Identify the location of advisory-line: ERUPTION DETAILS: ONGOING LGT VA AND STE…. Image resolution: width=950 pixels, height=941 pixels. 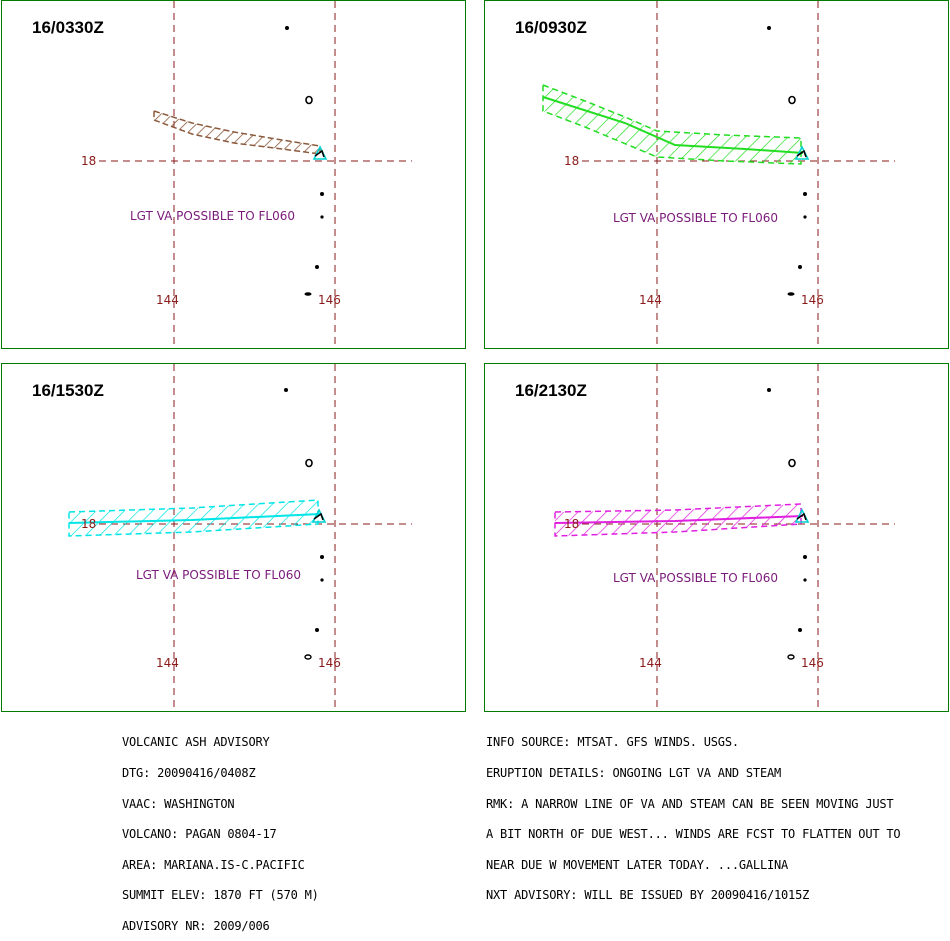
(634, 773).